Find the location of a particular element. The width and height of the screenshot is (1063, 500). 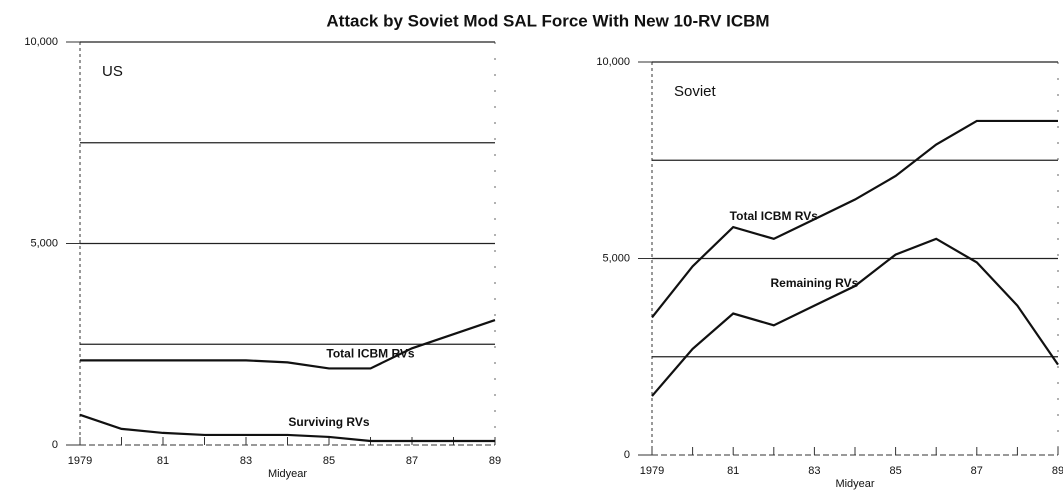

panel-label: US is located at coordinates (112, 71).